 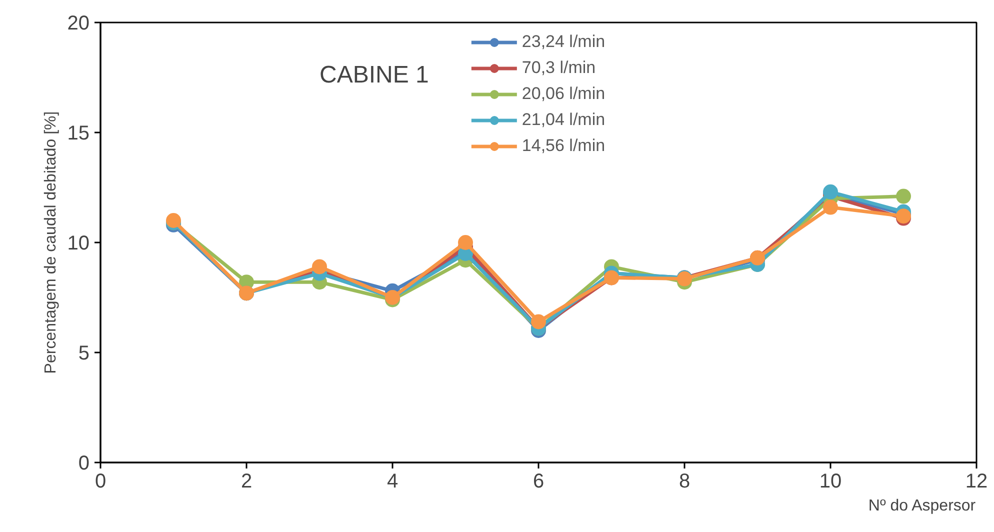 I want to click on y-tick-label: 5, so click(x=84, y=353).